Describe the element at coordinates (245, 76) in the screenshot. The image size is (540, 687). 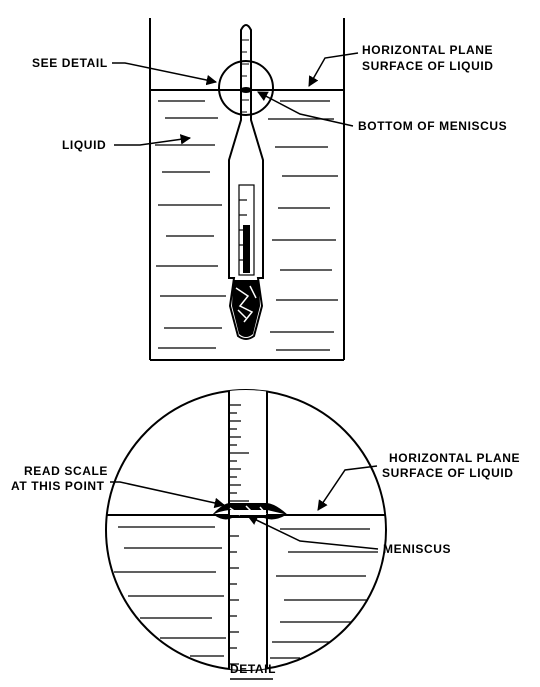
I see `hydrometer-stem-scale` at that location.